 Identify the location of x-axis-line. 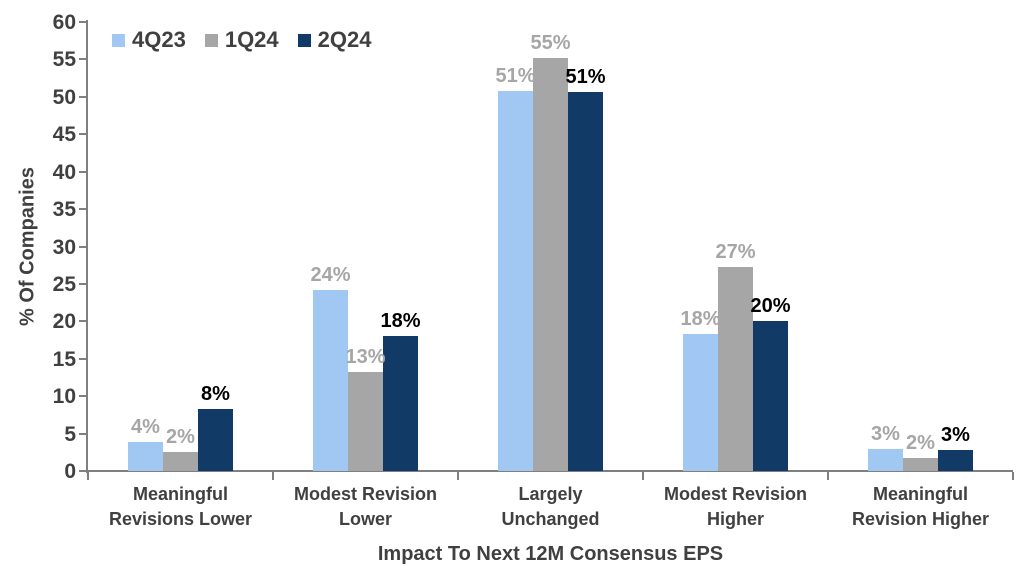
(549, 471).